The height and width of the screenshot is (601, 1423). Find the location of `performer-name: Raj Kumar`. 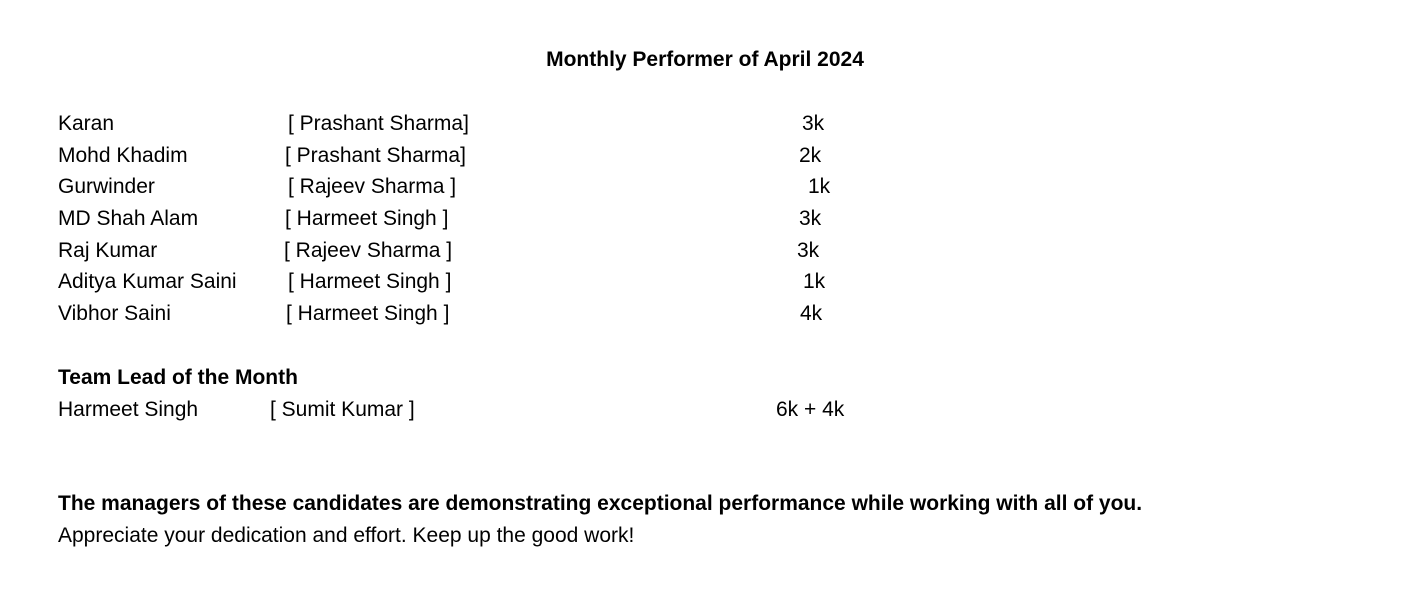

performer-name: Raj Kumar is located at coordinates (108, 250).